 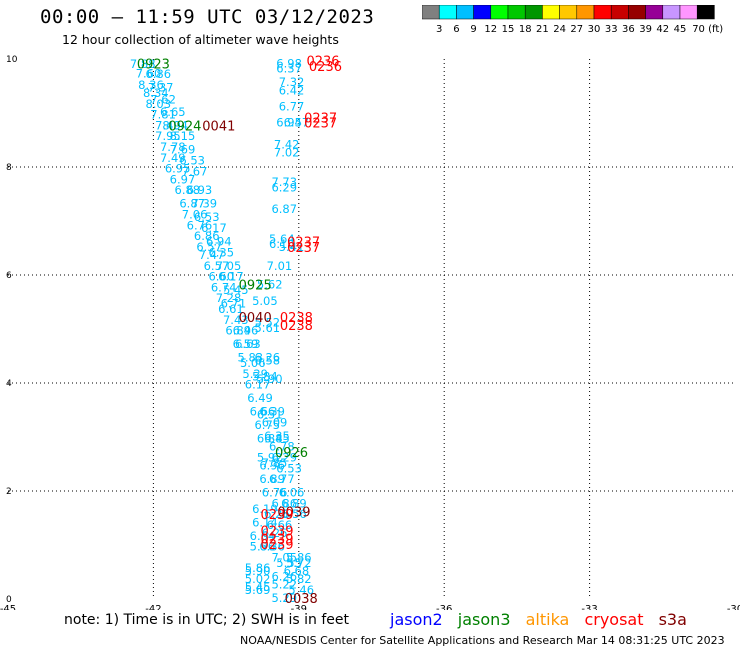 What do you see at coordinates (204, 204) in the screenshot?
I see `swh-value-label: 7.39` at bounding box center [204, 204].